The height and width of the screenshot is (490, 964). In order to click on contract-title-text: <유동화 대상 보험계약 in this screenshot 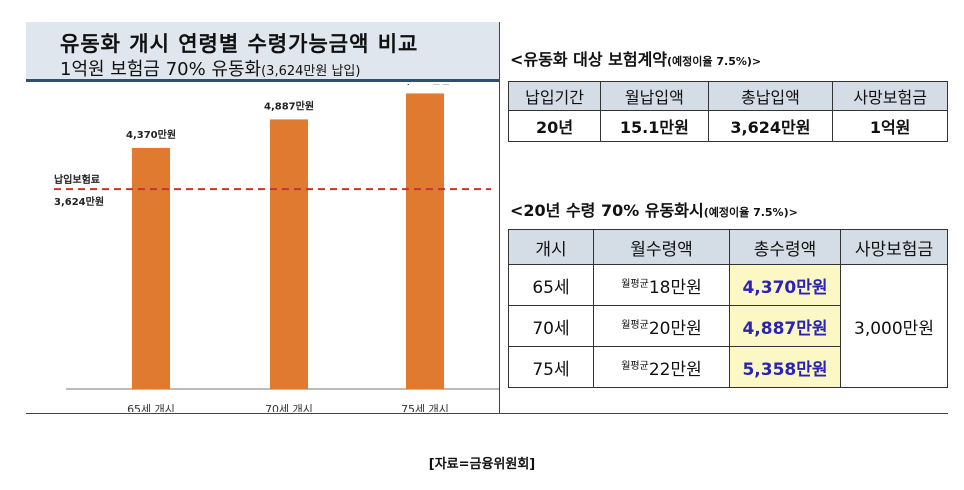, I will do `click(589, 59)`.